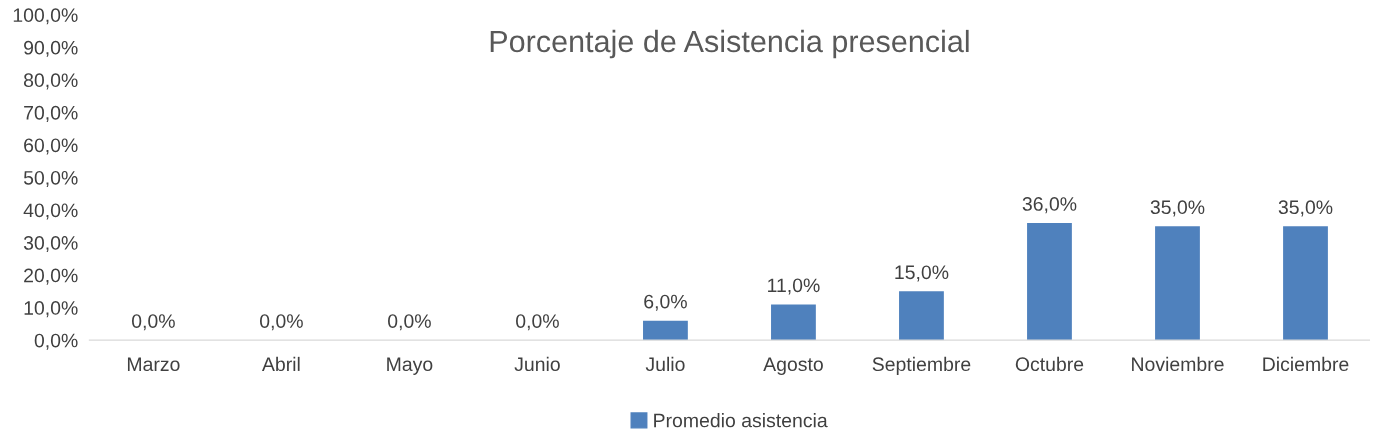 Image resolution: width=1375 pixels, height=435 pixels. I want to click on x-tick-label: Noviembre, so click(1178, 364).